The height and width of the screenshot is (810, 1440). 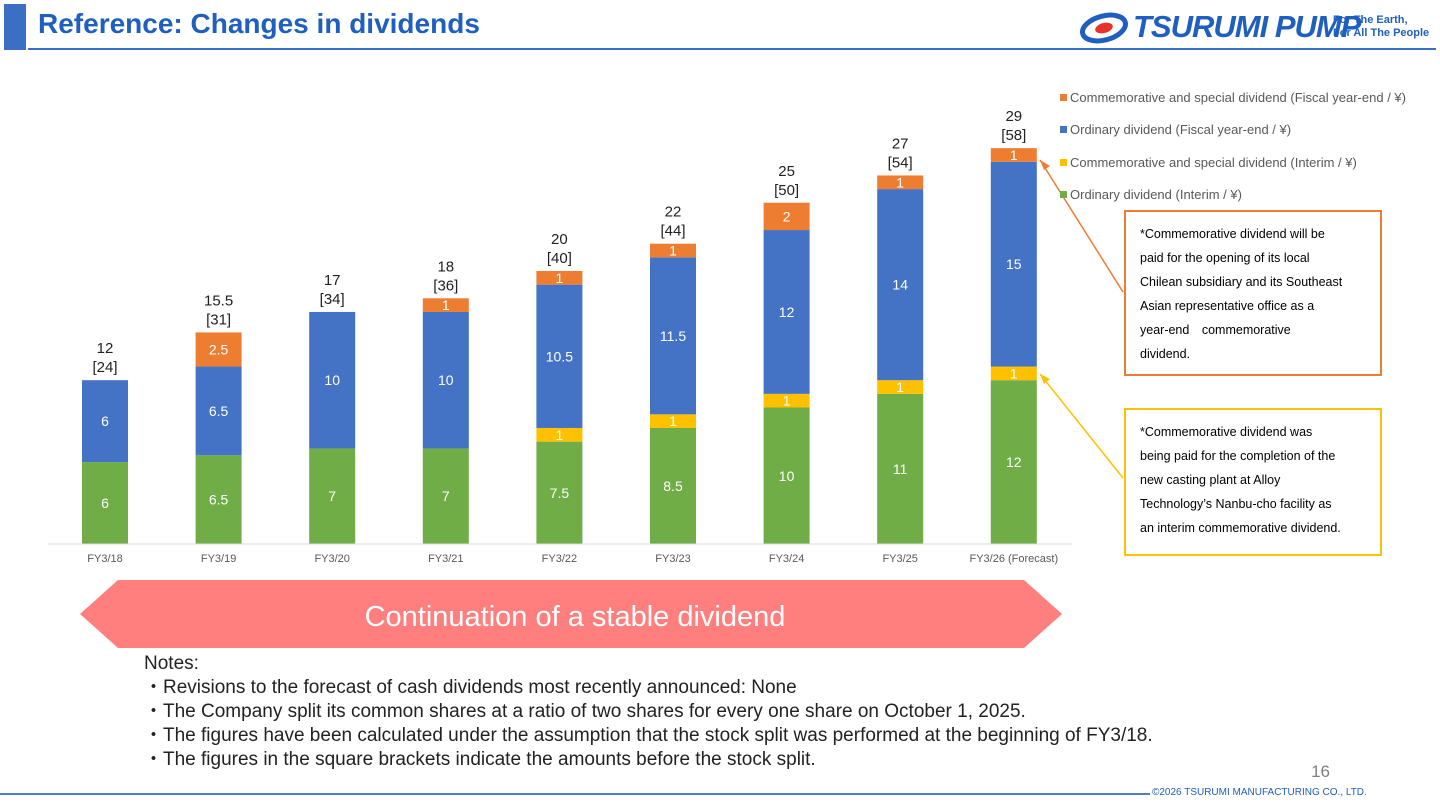 I want to click on bar-data-label: 11, so click(x=900, y=469).